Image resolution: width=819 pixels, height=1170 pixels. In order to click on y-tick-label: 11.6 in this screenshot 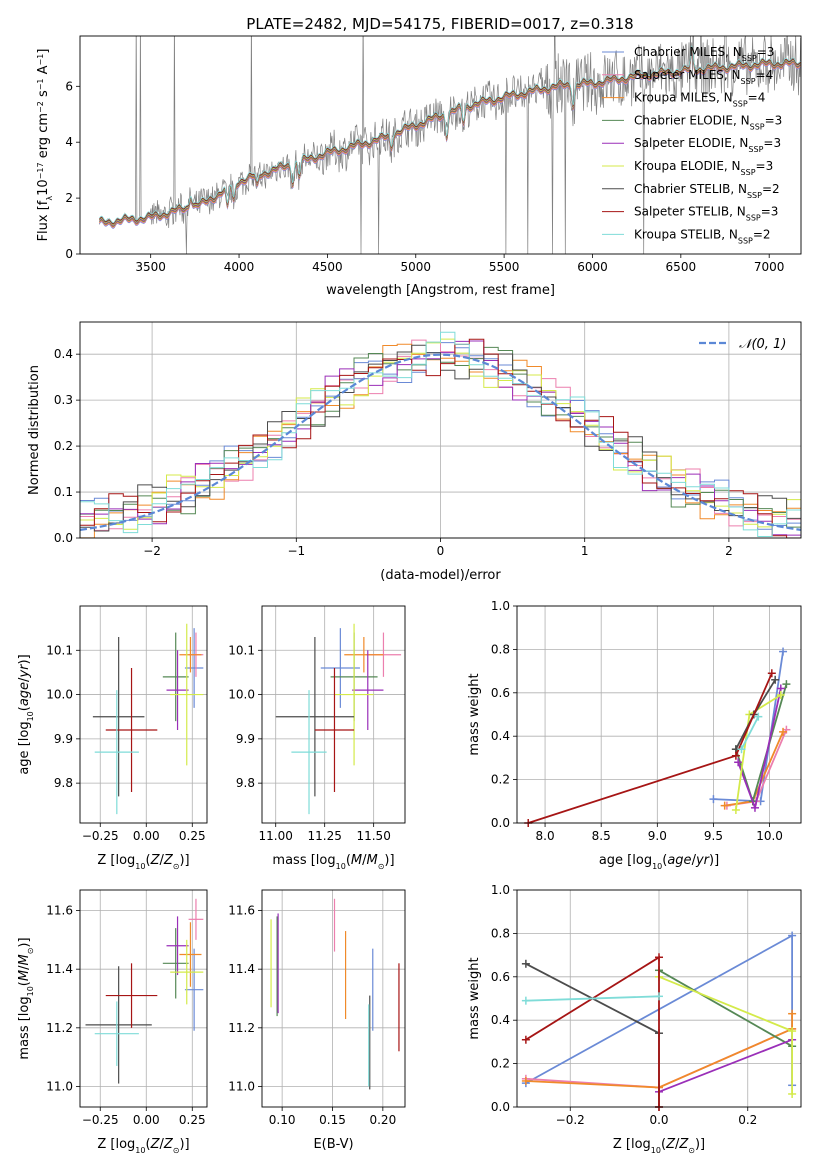, I will do `click(241, 911)`.